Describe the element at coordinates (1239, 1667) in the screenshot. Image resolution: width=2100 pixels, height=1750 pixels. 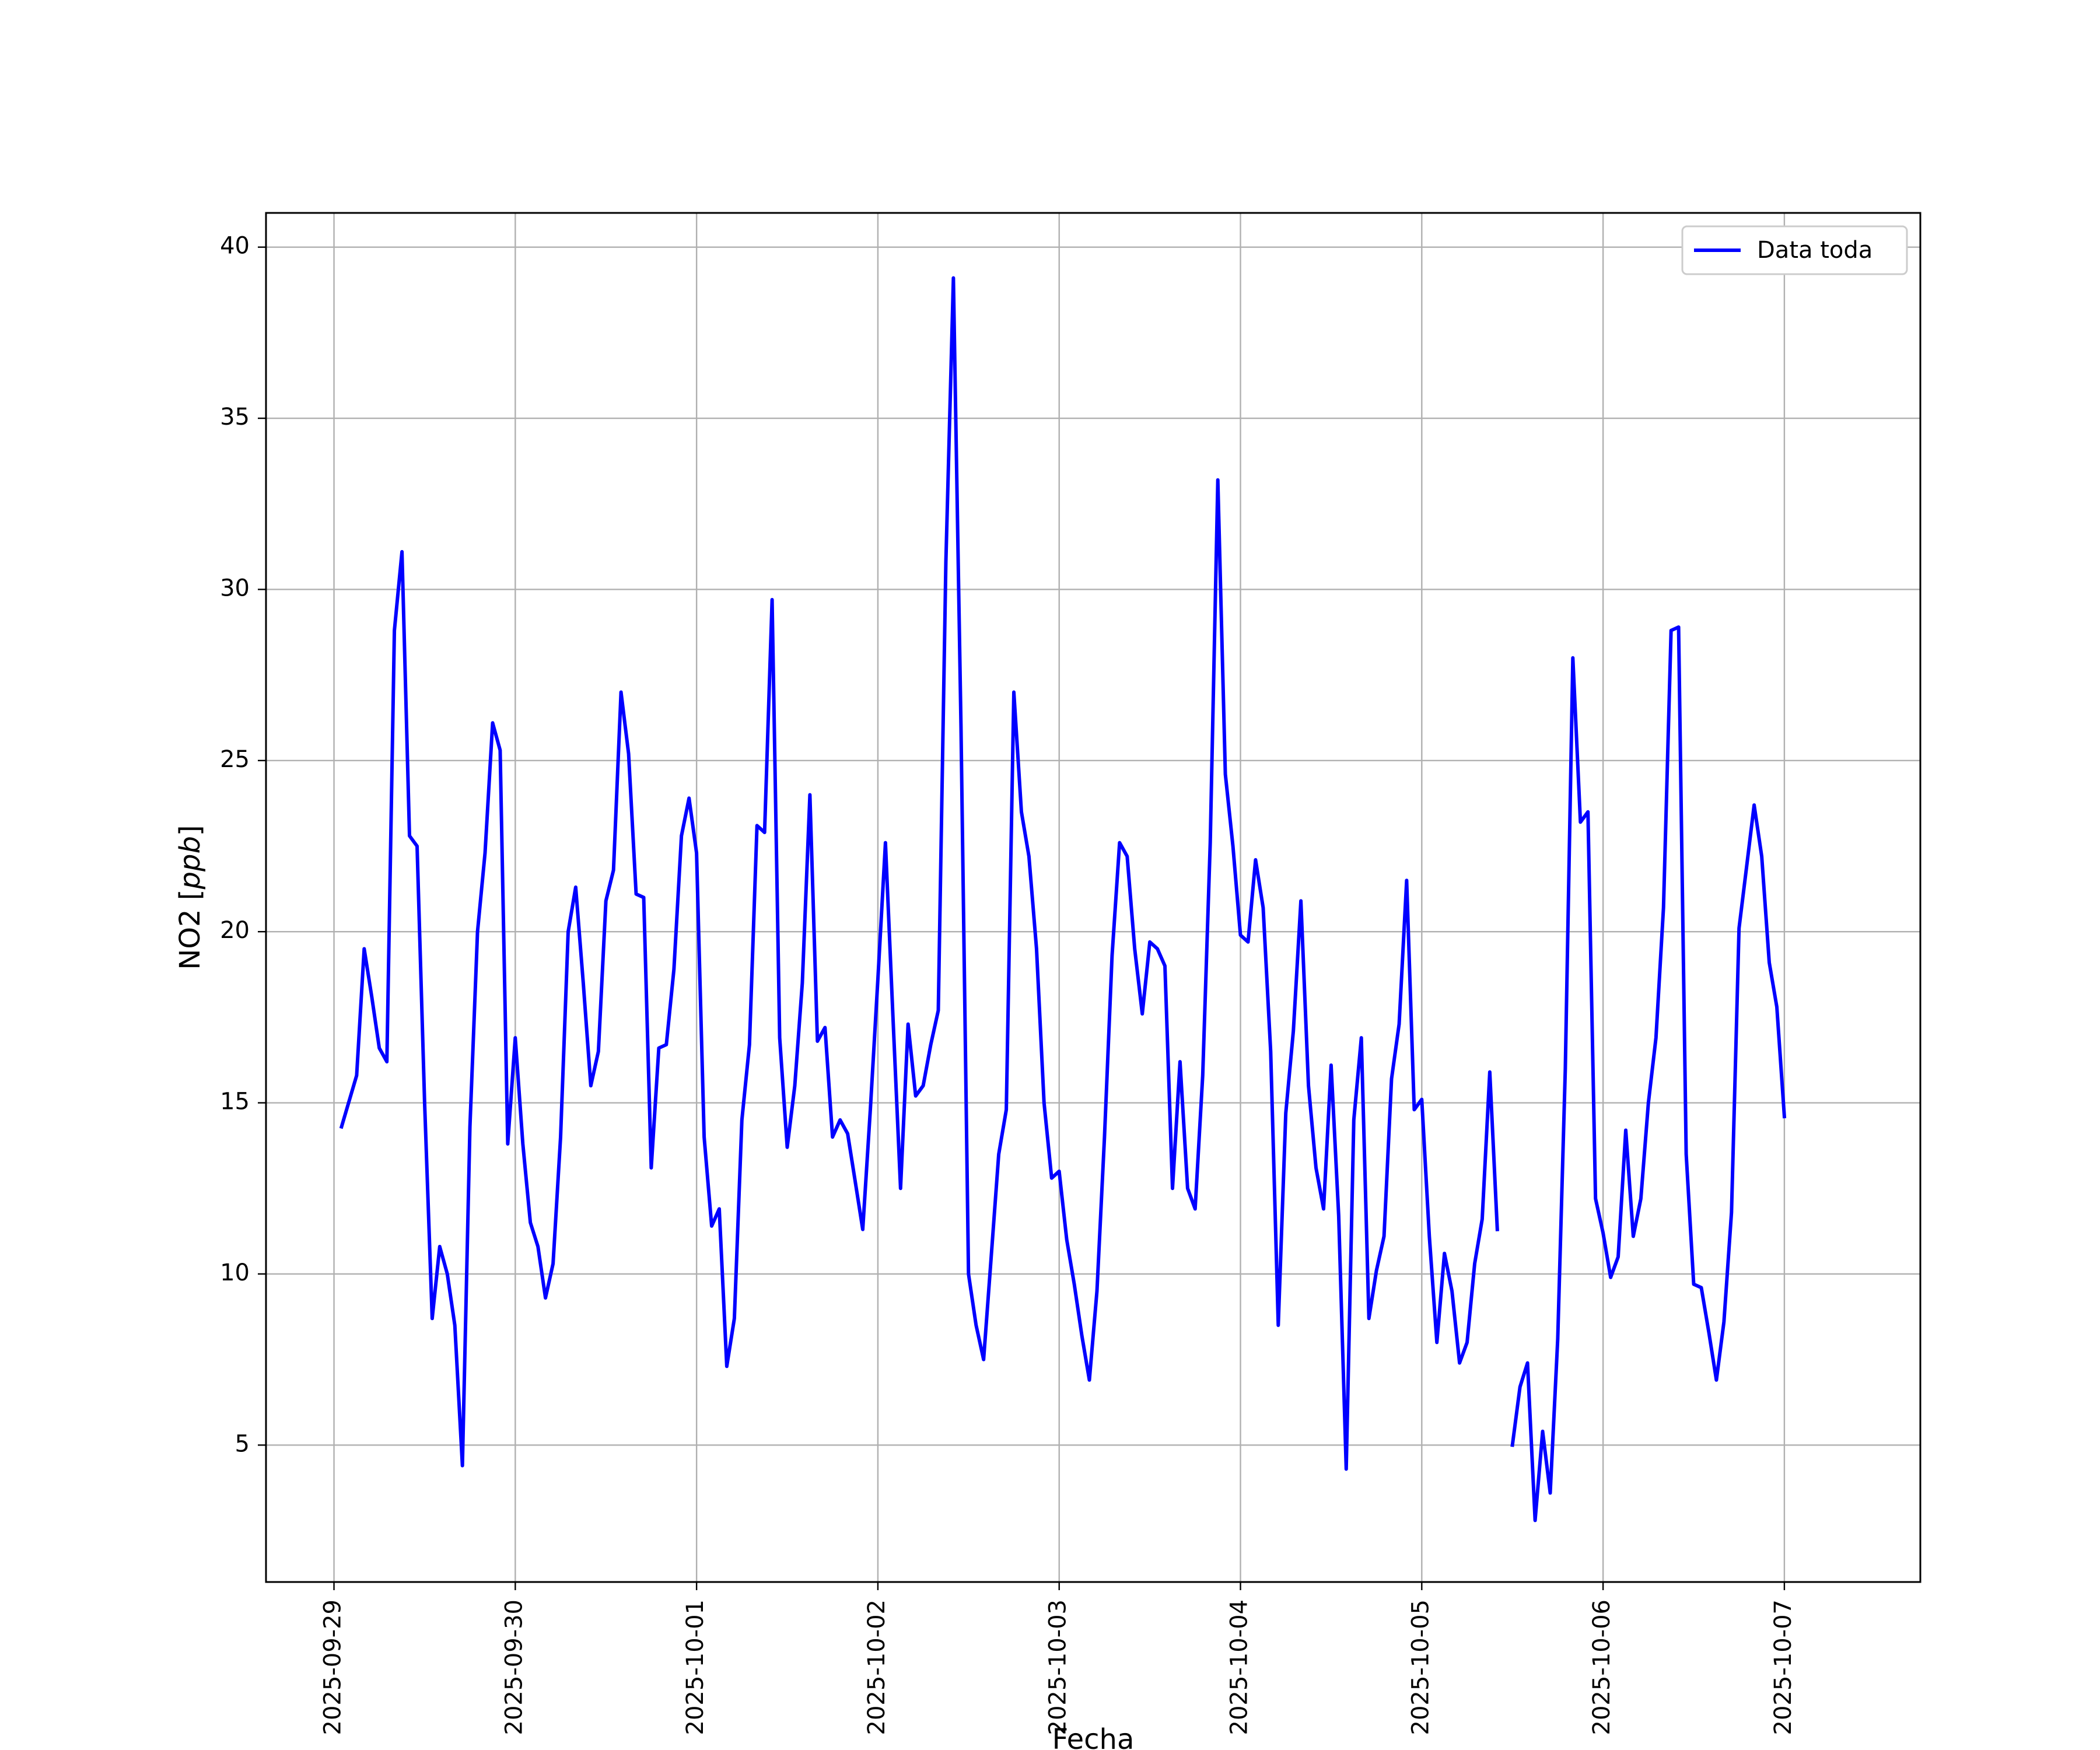
I see `x-tick-label: 2025-10-04` at that location.